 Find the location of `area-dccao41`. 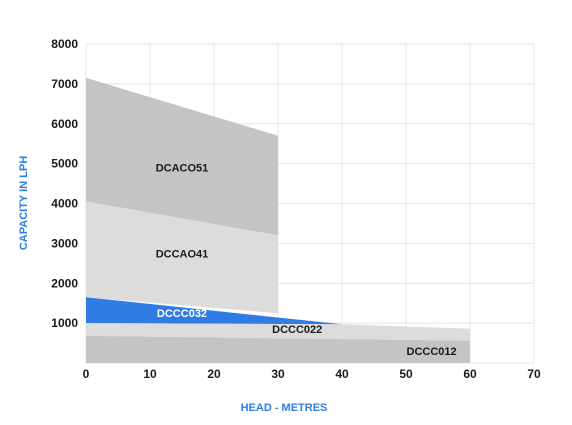

area-dccao41 is located at coordinates (182, 257).